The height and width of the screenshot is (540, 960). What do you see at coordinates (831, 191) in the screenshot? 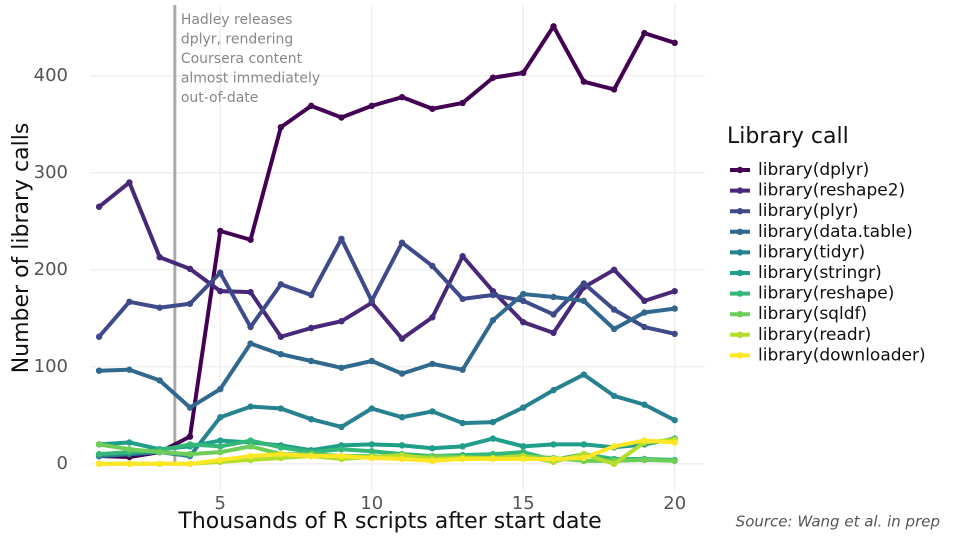
I see `legend-label: library(reshape2)` at bounding box center [831, 191].